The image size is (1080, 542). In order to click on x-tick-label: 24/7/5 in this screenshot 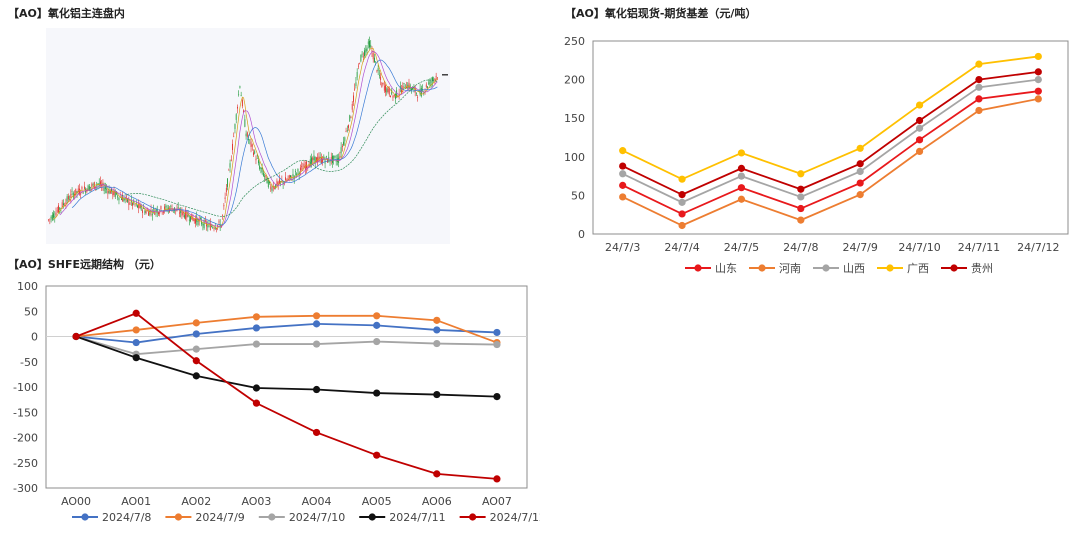, I will do `click(741, 247)`.